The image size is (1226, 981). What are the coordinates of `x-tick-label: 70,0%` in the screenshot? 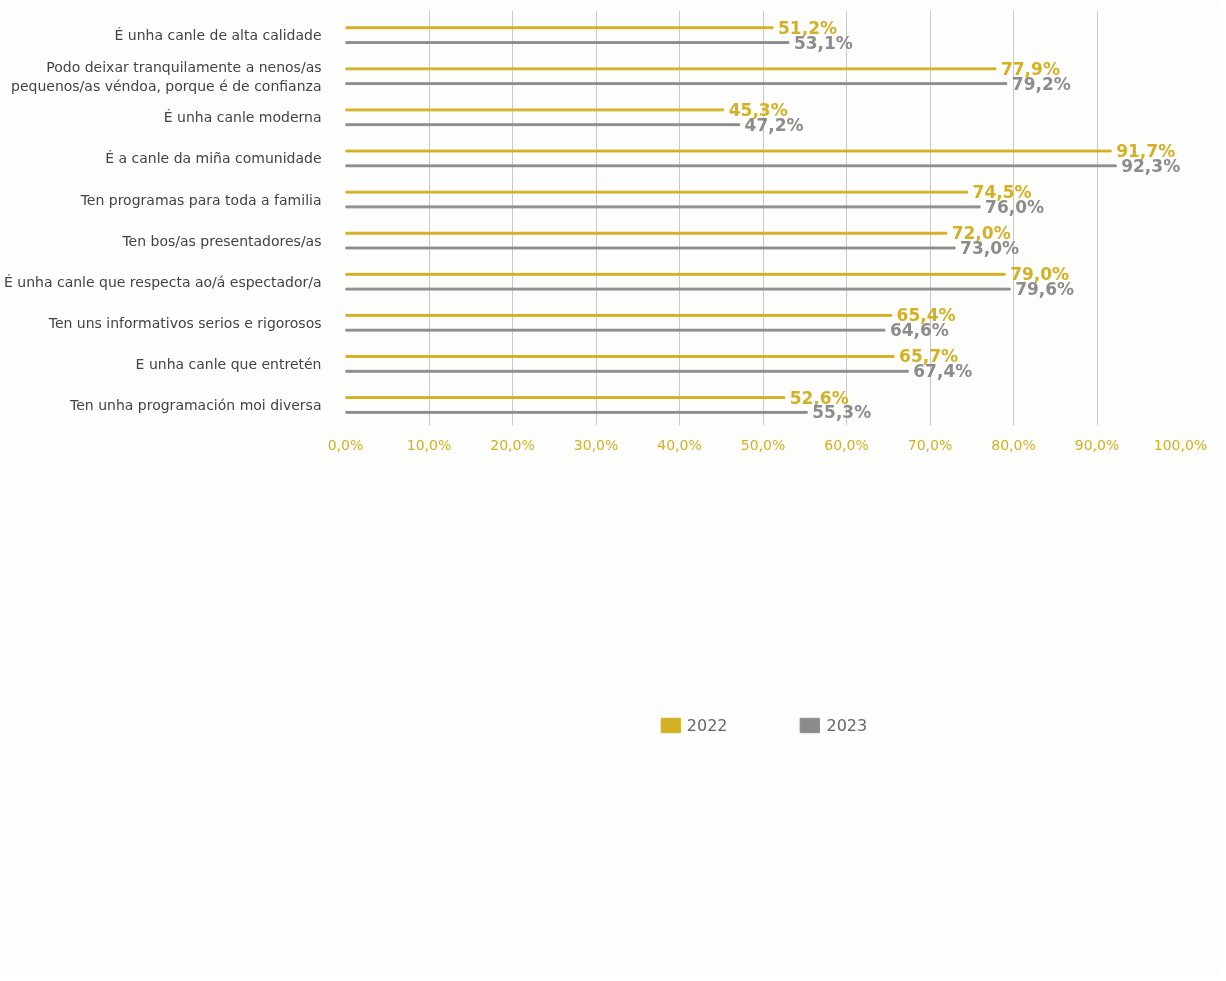 It's located at (930, 444).